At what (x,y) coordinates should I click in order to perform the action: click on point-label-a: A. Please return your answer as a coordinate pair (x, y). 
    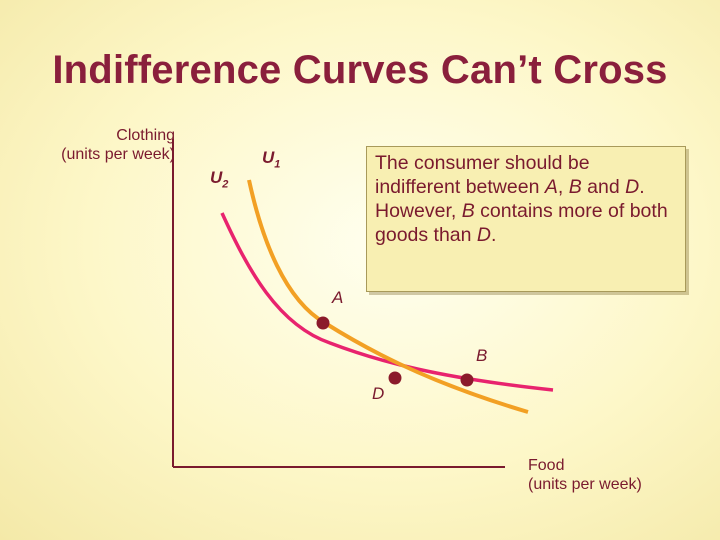
    Looking at the image, I should click on (338, 297).